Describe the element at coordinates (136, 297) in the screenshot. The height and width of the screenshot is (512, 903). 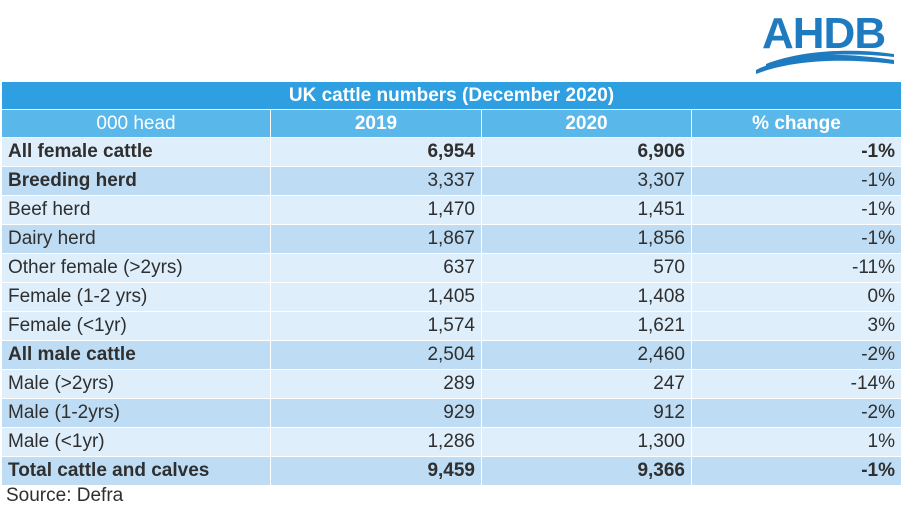
I see `row-label: Female (1-2 yrs)` at that location.